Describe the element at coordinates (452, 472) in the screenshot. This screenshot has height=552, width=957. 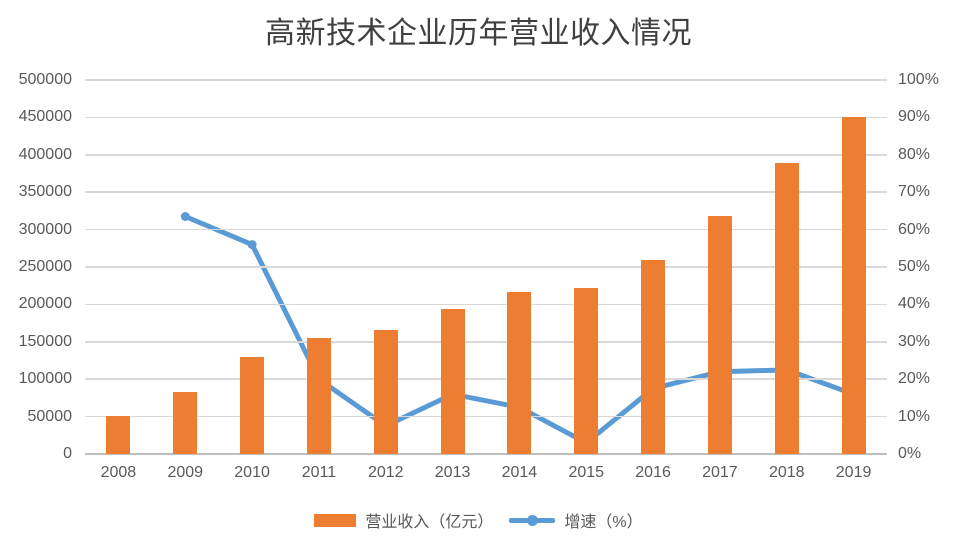
I see `x-axis-tick: 2013` at that location.